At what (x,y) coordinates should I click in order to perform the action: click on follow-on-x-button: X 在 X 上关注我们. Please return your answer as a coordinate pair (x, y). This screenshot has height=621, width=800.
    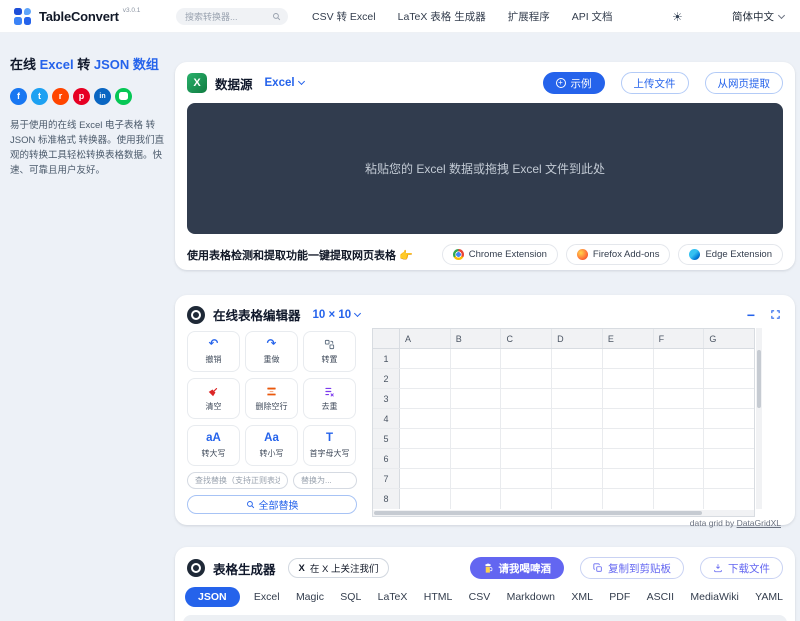
    Looking at the image, I should click on (338, 568).